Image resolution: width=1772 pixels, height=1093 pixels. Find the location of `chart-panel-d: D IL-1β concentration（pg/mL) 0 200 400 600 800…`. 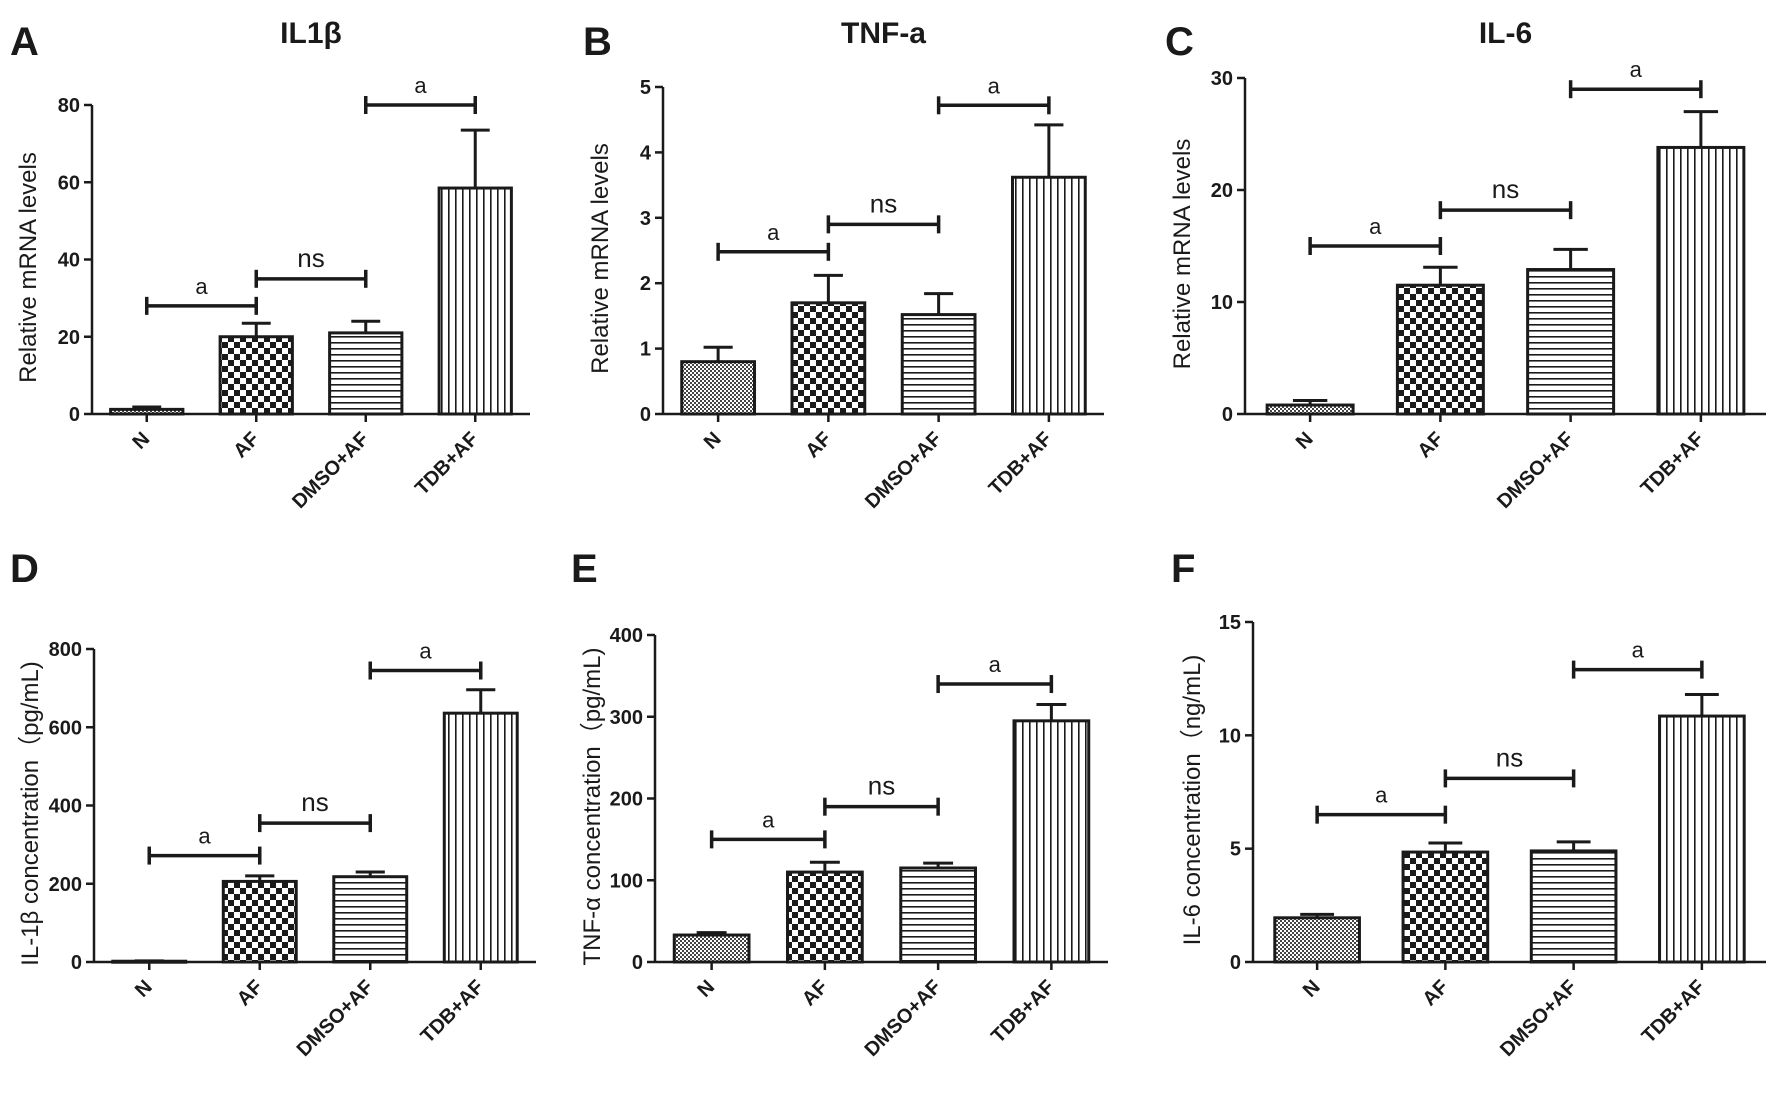

chart-panel-d: D IL-1β concentration（pg/mL) 0 200 400 600 800… is located at coordinates (273, 804).